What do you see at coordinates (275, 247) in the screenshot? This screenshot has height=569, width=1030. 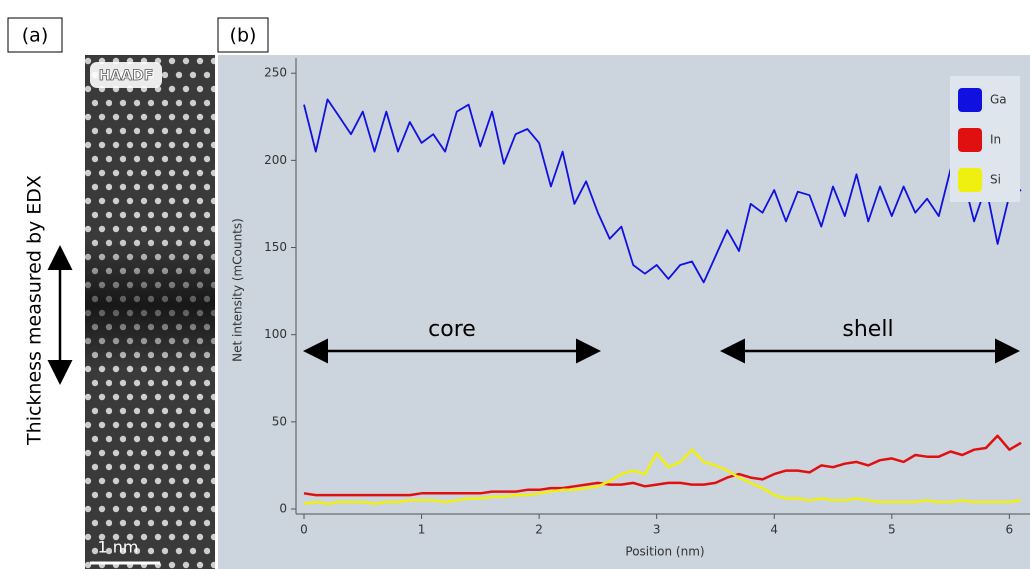 I see `y-tick-label: 150` at bounding box center [275, 247].